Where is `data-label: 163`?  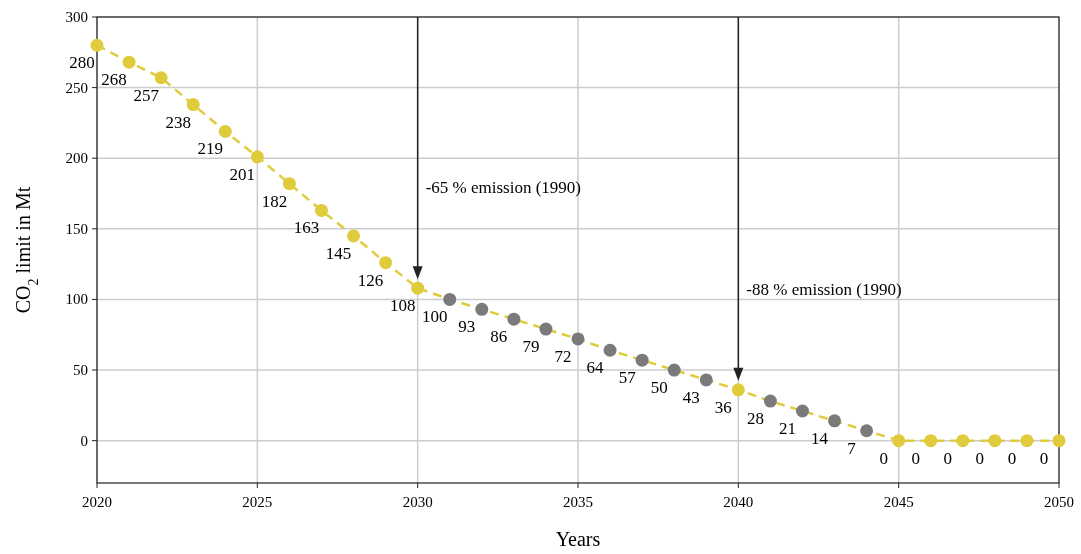 data-label: 163 is located at coordinates (306, 228).